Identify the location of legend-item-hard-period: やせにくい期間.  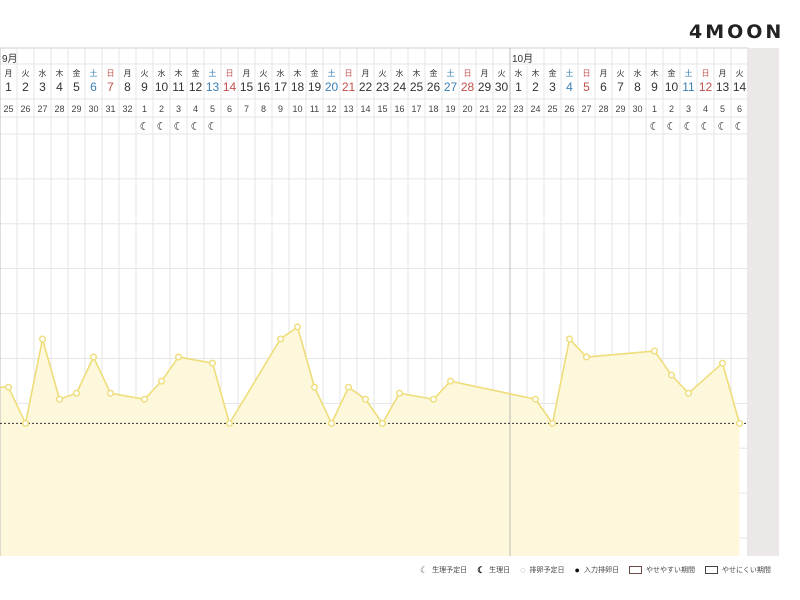
(737, 570).